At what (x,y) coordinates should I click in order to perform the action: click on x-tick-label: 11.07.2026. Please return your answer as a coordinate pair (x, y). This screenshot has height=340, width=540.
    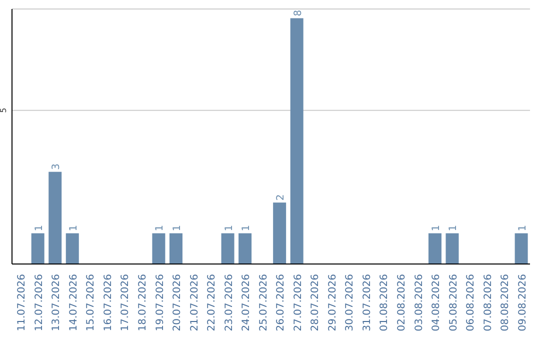
    Looking at the image, I should click on (22, 303).